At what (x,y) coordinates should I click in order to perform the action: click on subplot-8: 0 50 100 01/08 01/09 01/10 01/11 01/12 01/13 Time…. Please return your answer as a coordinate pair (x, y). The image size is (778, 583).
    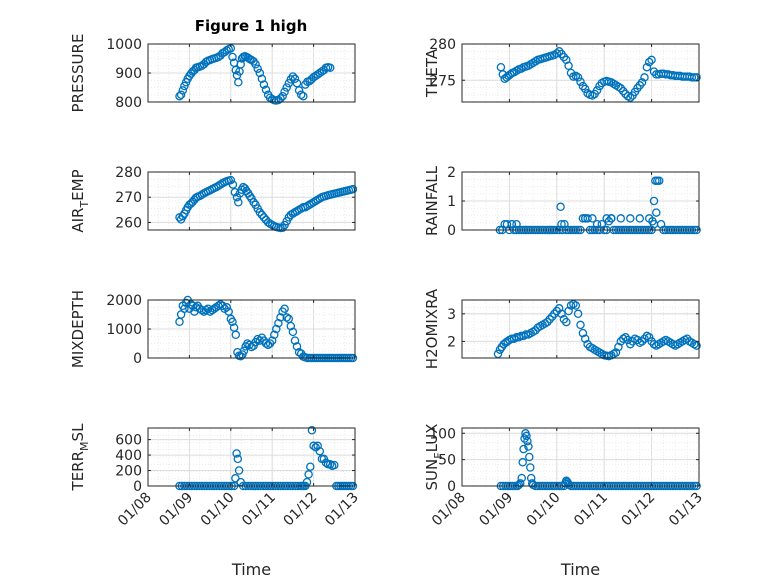
    Looking at the image, I should click on (564, 501).